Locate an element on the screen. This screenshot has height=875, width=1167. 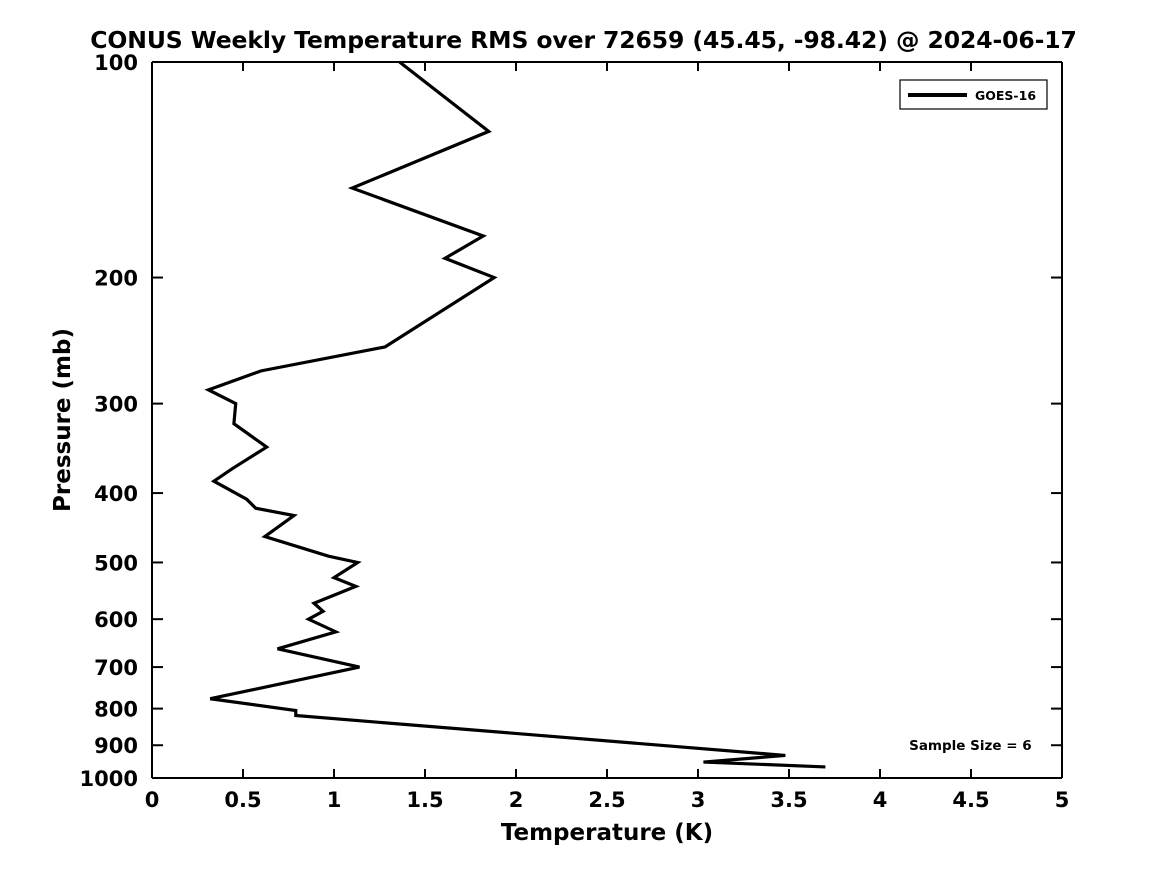
x-tick-label: 2 is located at coordinates (516, 800).